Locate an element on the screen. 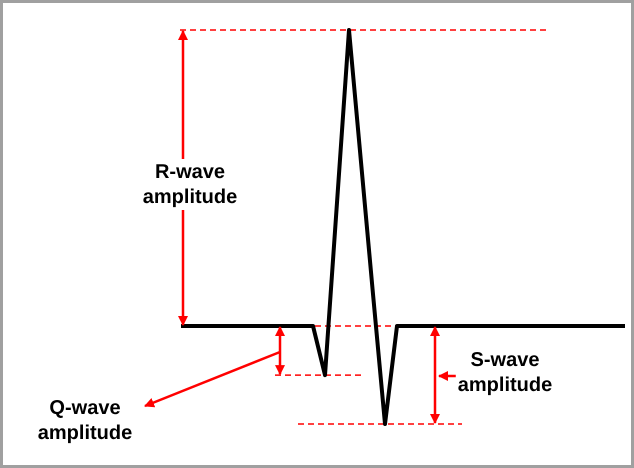  text: Q-wave amplitude is located at coordinates (85, 420).